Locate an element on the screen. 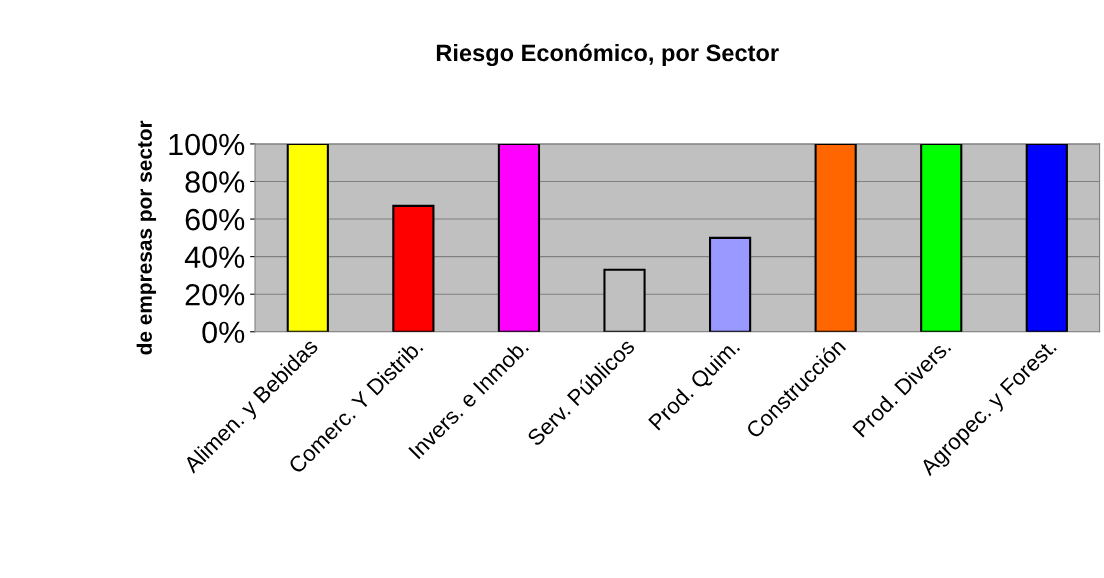 This screenshot has width=1104, height=578. chart-title: Riesgo Económico, por Sector is located at coordinates (607, 55).